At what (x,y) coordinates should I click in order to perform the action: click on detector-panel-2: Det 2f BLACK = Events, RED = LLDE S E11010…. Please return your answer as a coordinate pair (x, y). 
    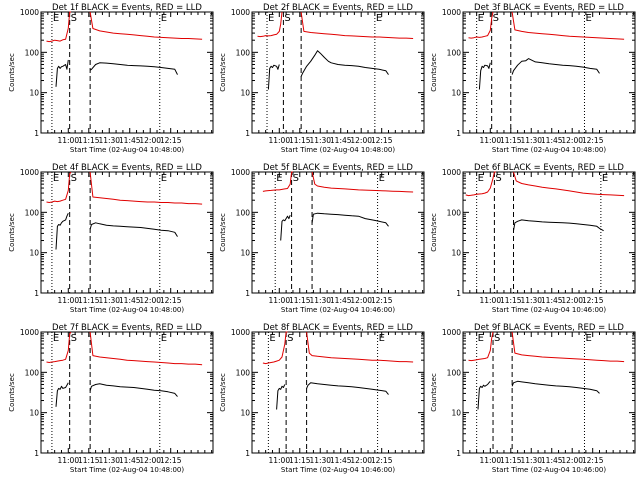
    Looking at the image, I should click on (321, 78).